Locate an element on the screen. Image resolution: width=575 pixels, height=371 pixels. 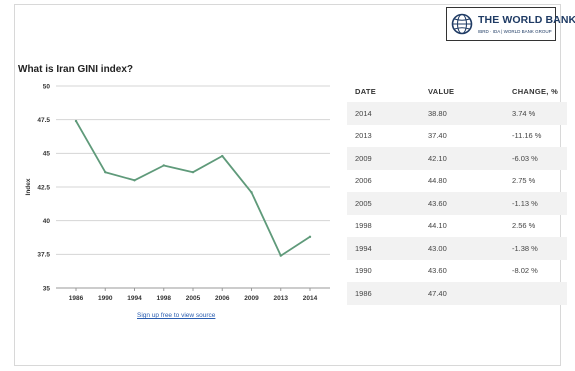
table-row: 2005 43.60 -1.13 % is located at coordinates (457, 203).